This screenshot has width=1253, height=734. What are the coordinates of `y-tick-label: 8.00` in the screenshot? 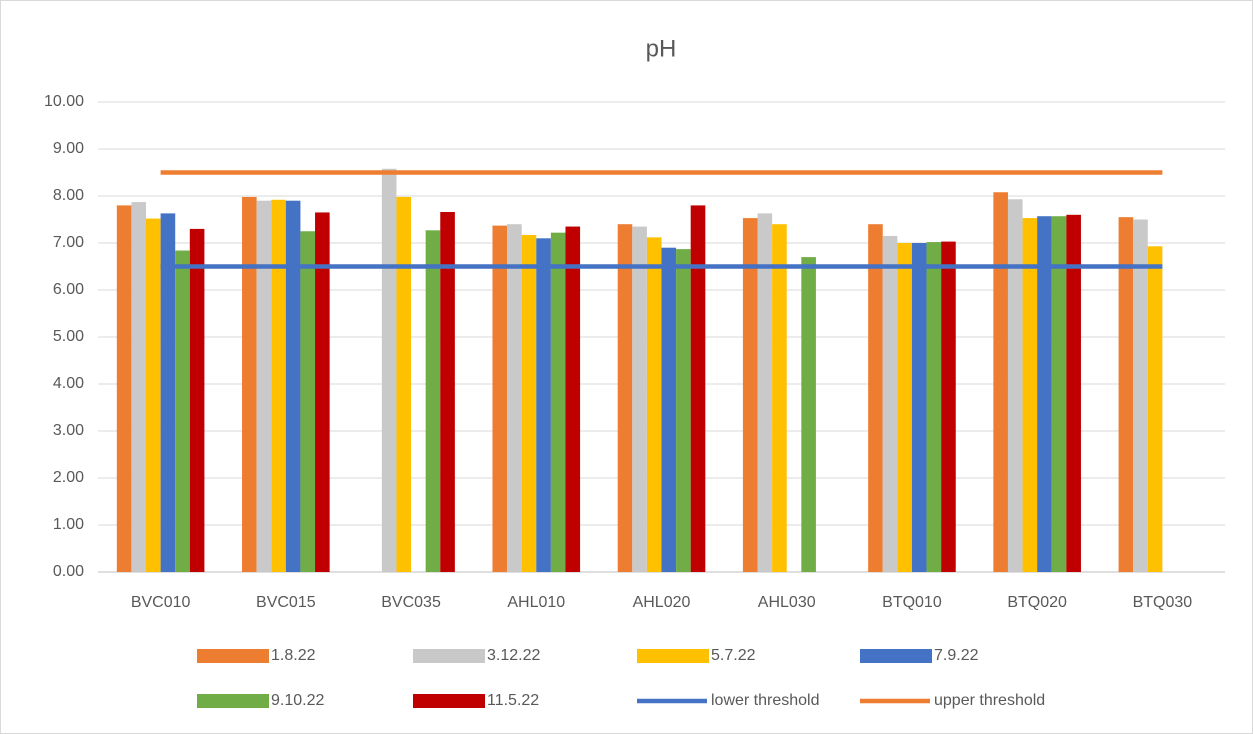 It's located at (68, 195).